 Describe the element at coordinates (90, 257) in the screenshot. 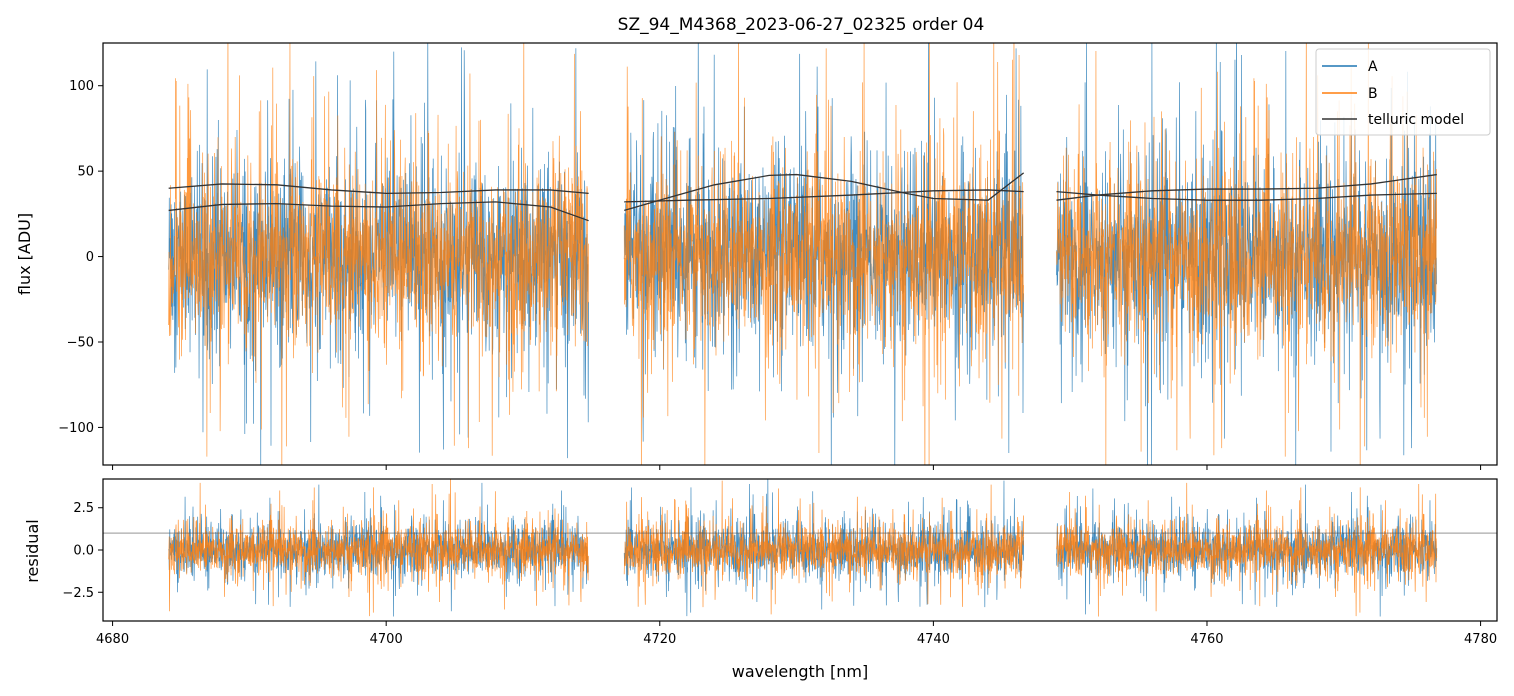

I see `flux-ytick-label: 0` at that location.